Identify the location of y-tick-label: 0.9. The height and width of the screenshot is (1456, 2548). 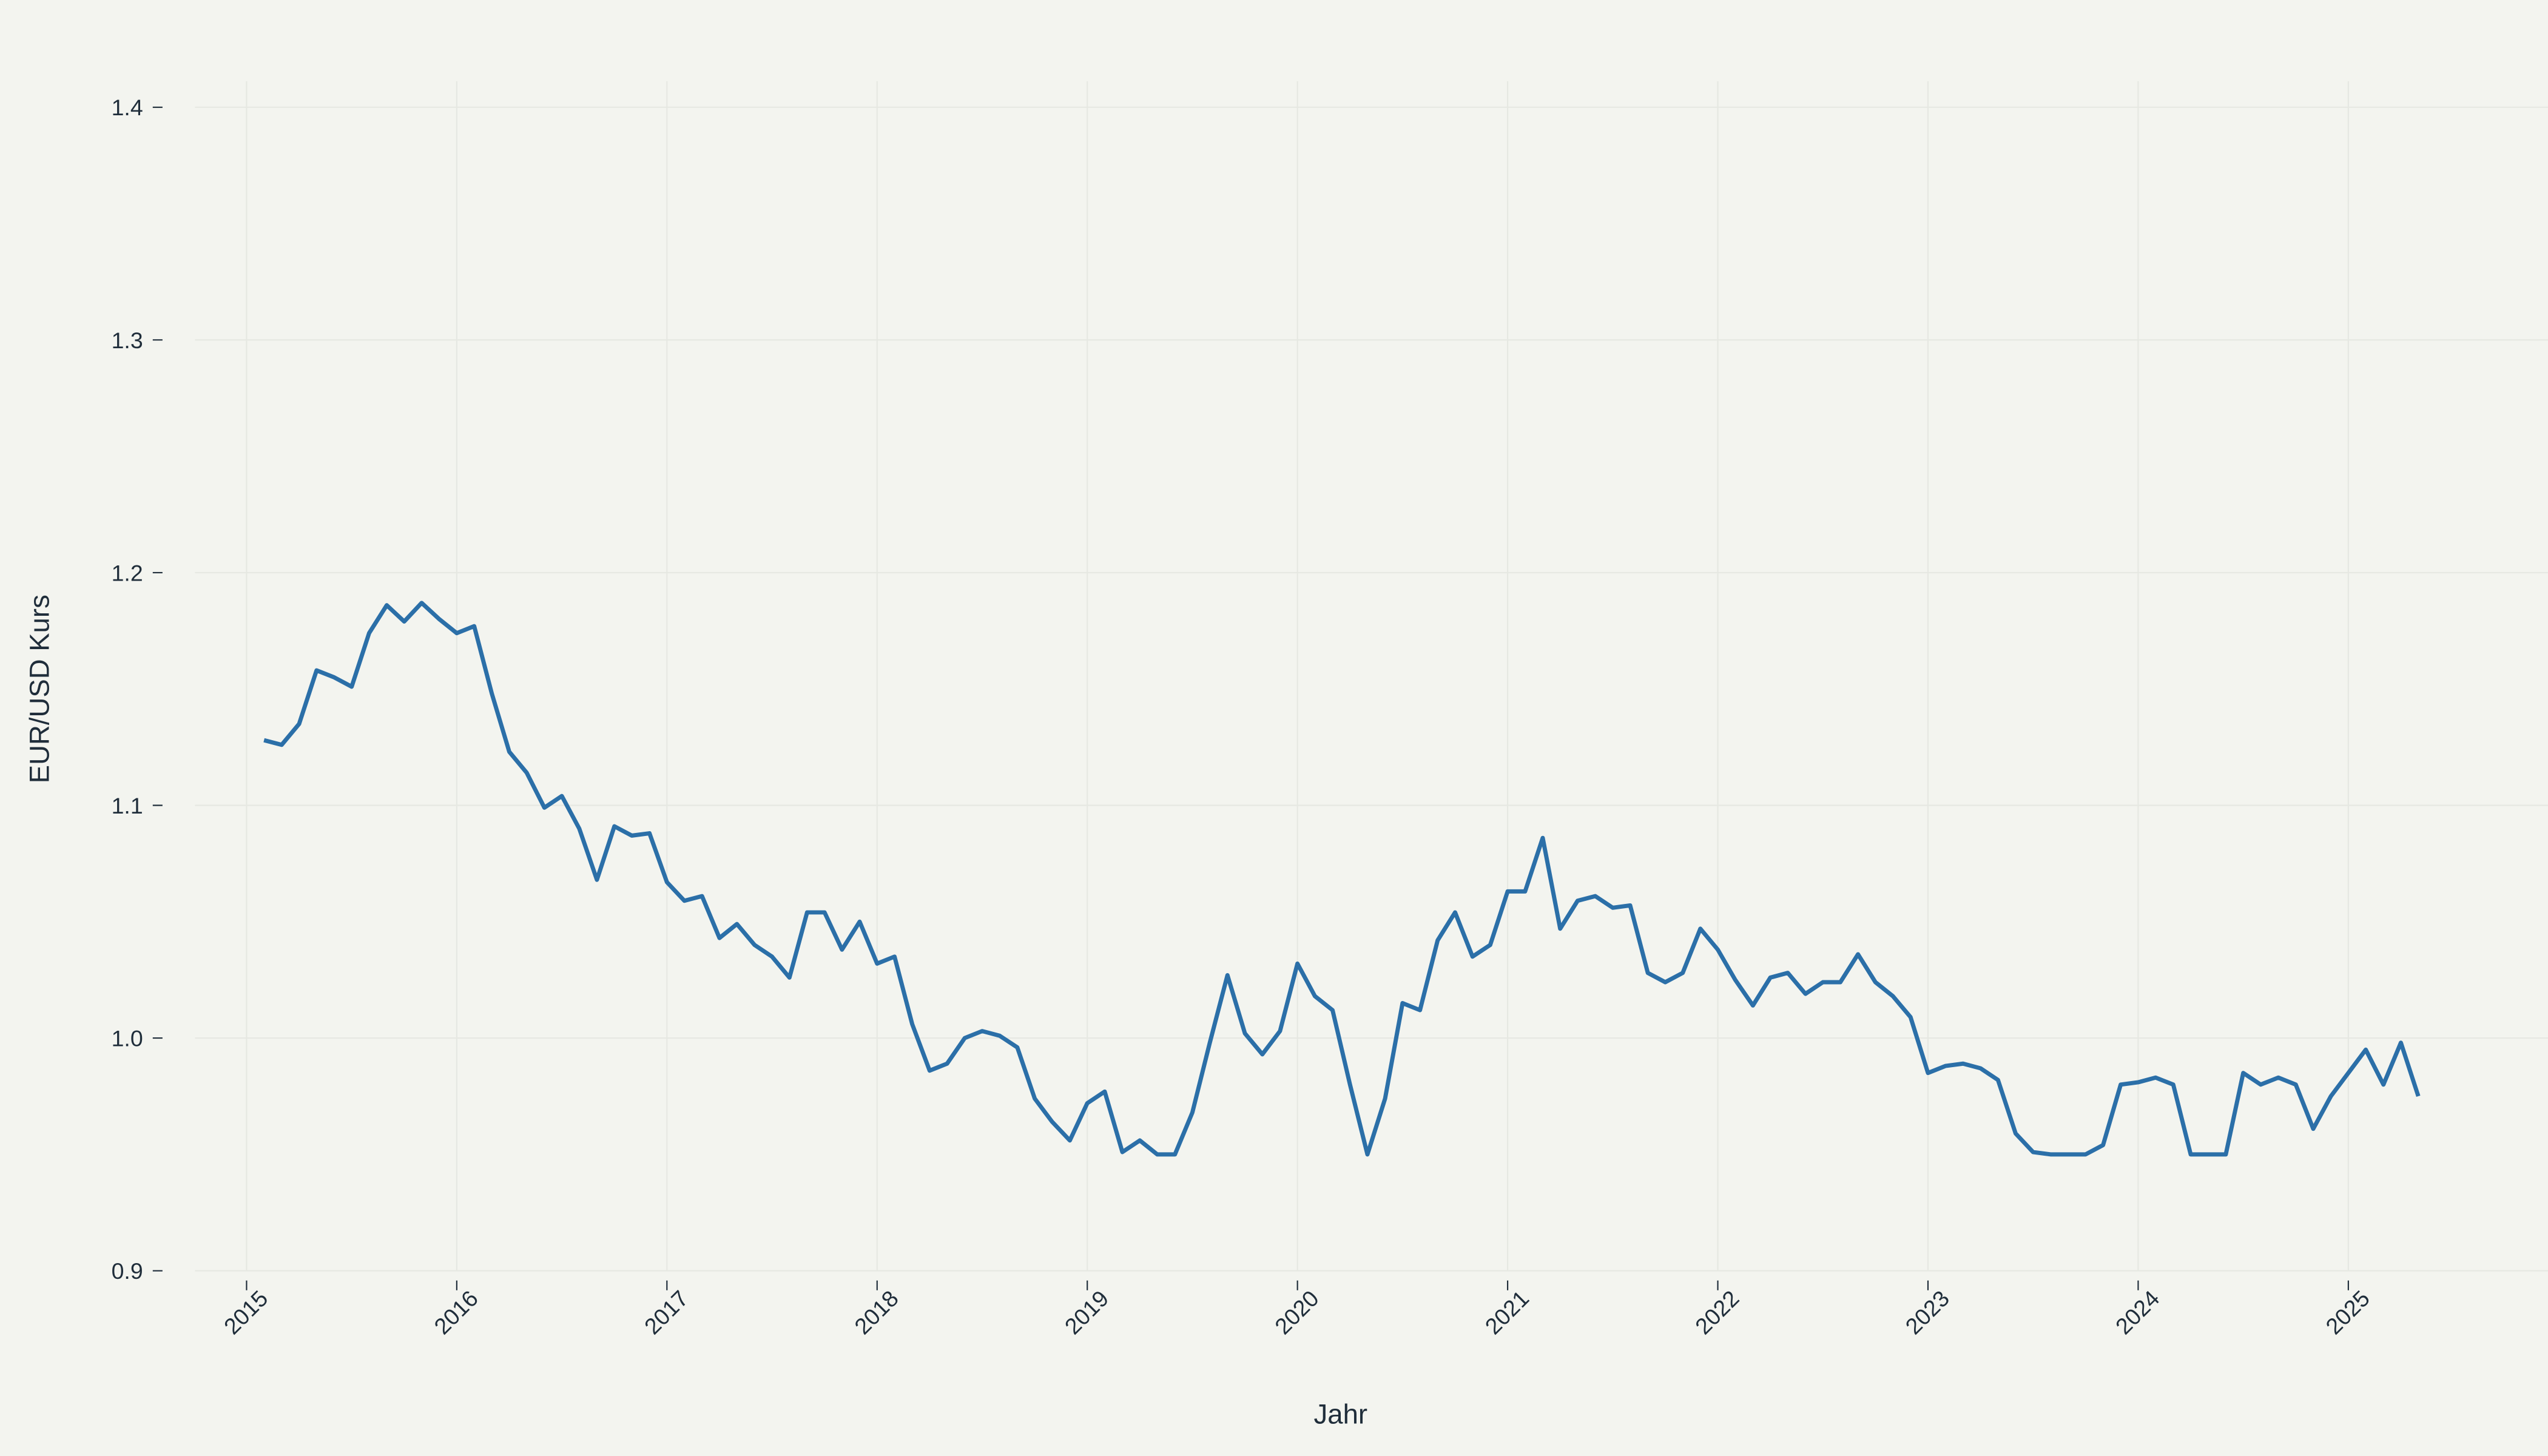
(127, 1271).